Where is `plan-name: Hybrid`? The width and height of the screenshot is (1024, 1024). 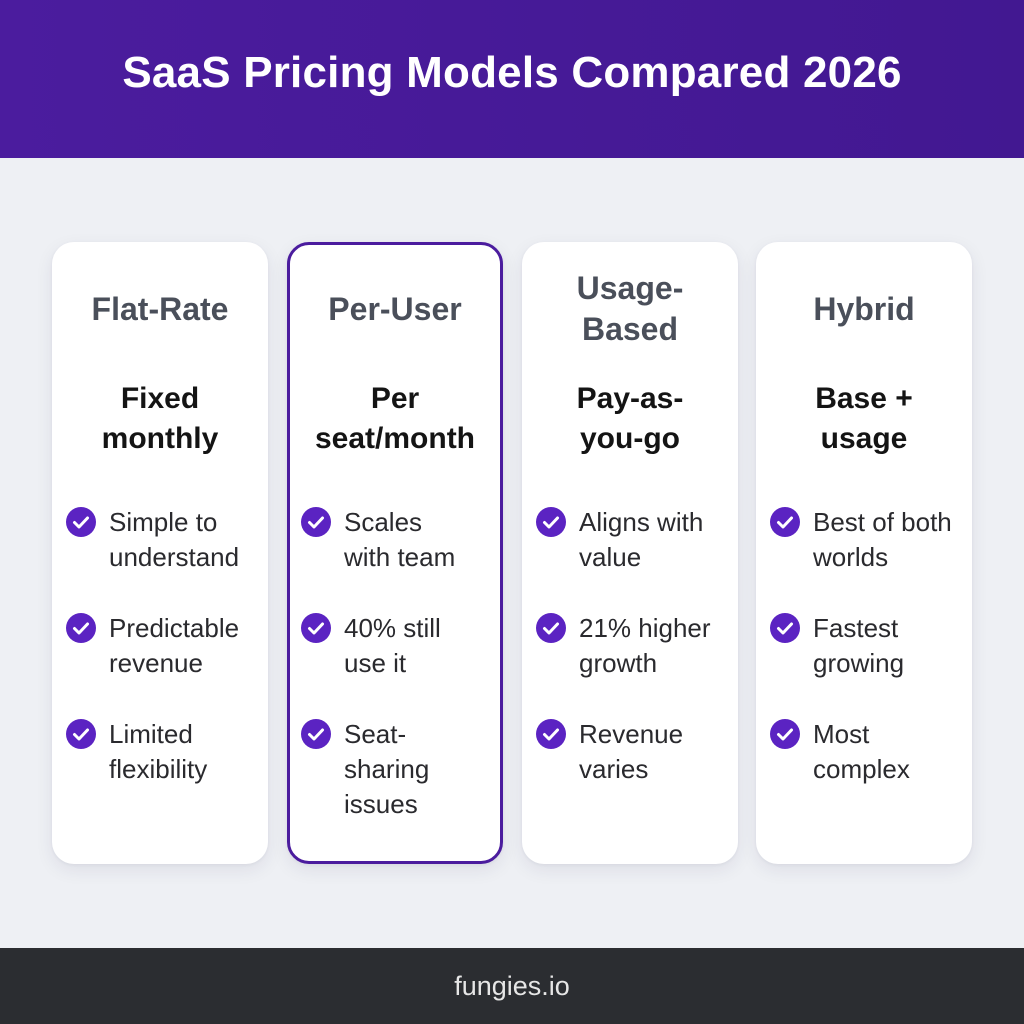
plan-name: Hybrid is located at coordinates (864, 309).